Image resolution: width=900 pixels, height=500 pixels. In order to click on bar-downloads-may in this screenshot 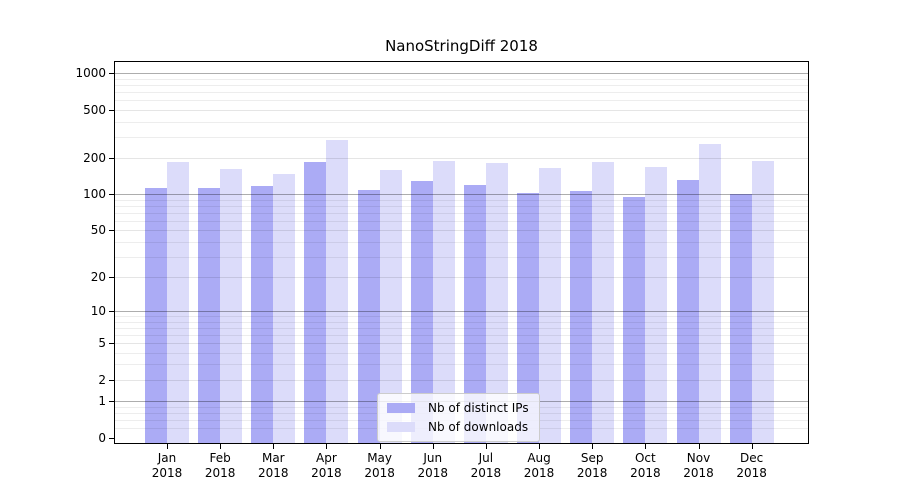, I will do `click(390, 307)`.